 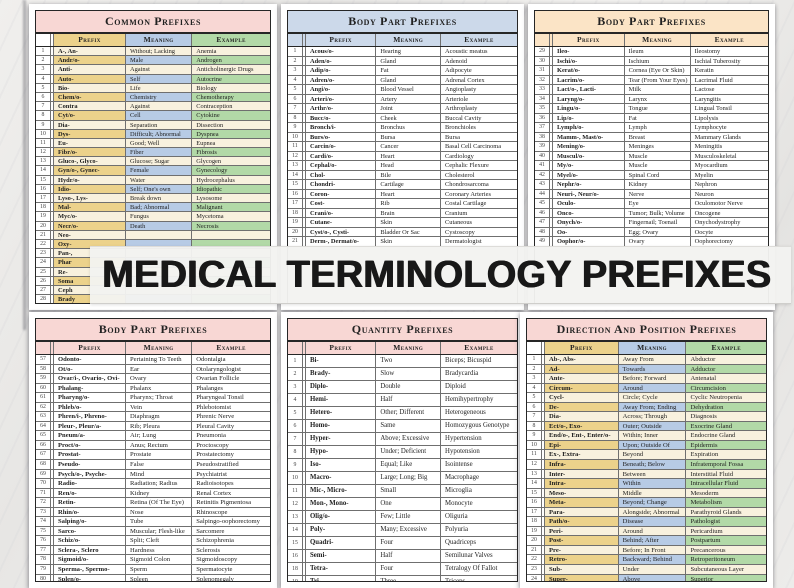 What do you see at coordinates (43, 550) in the screenshot?
I see `row-number: 77` at bounding box center [43, 550].